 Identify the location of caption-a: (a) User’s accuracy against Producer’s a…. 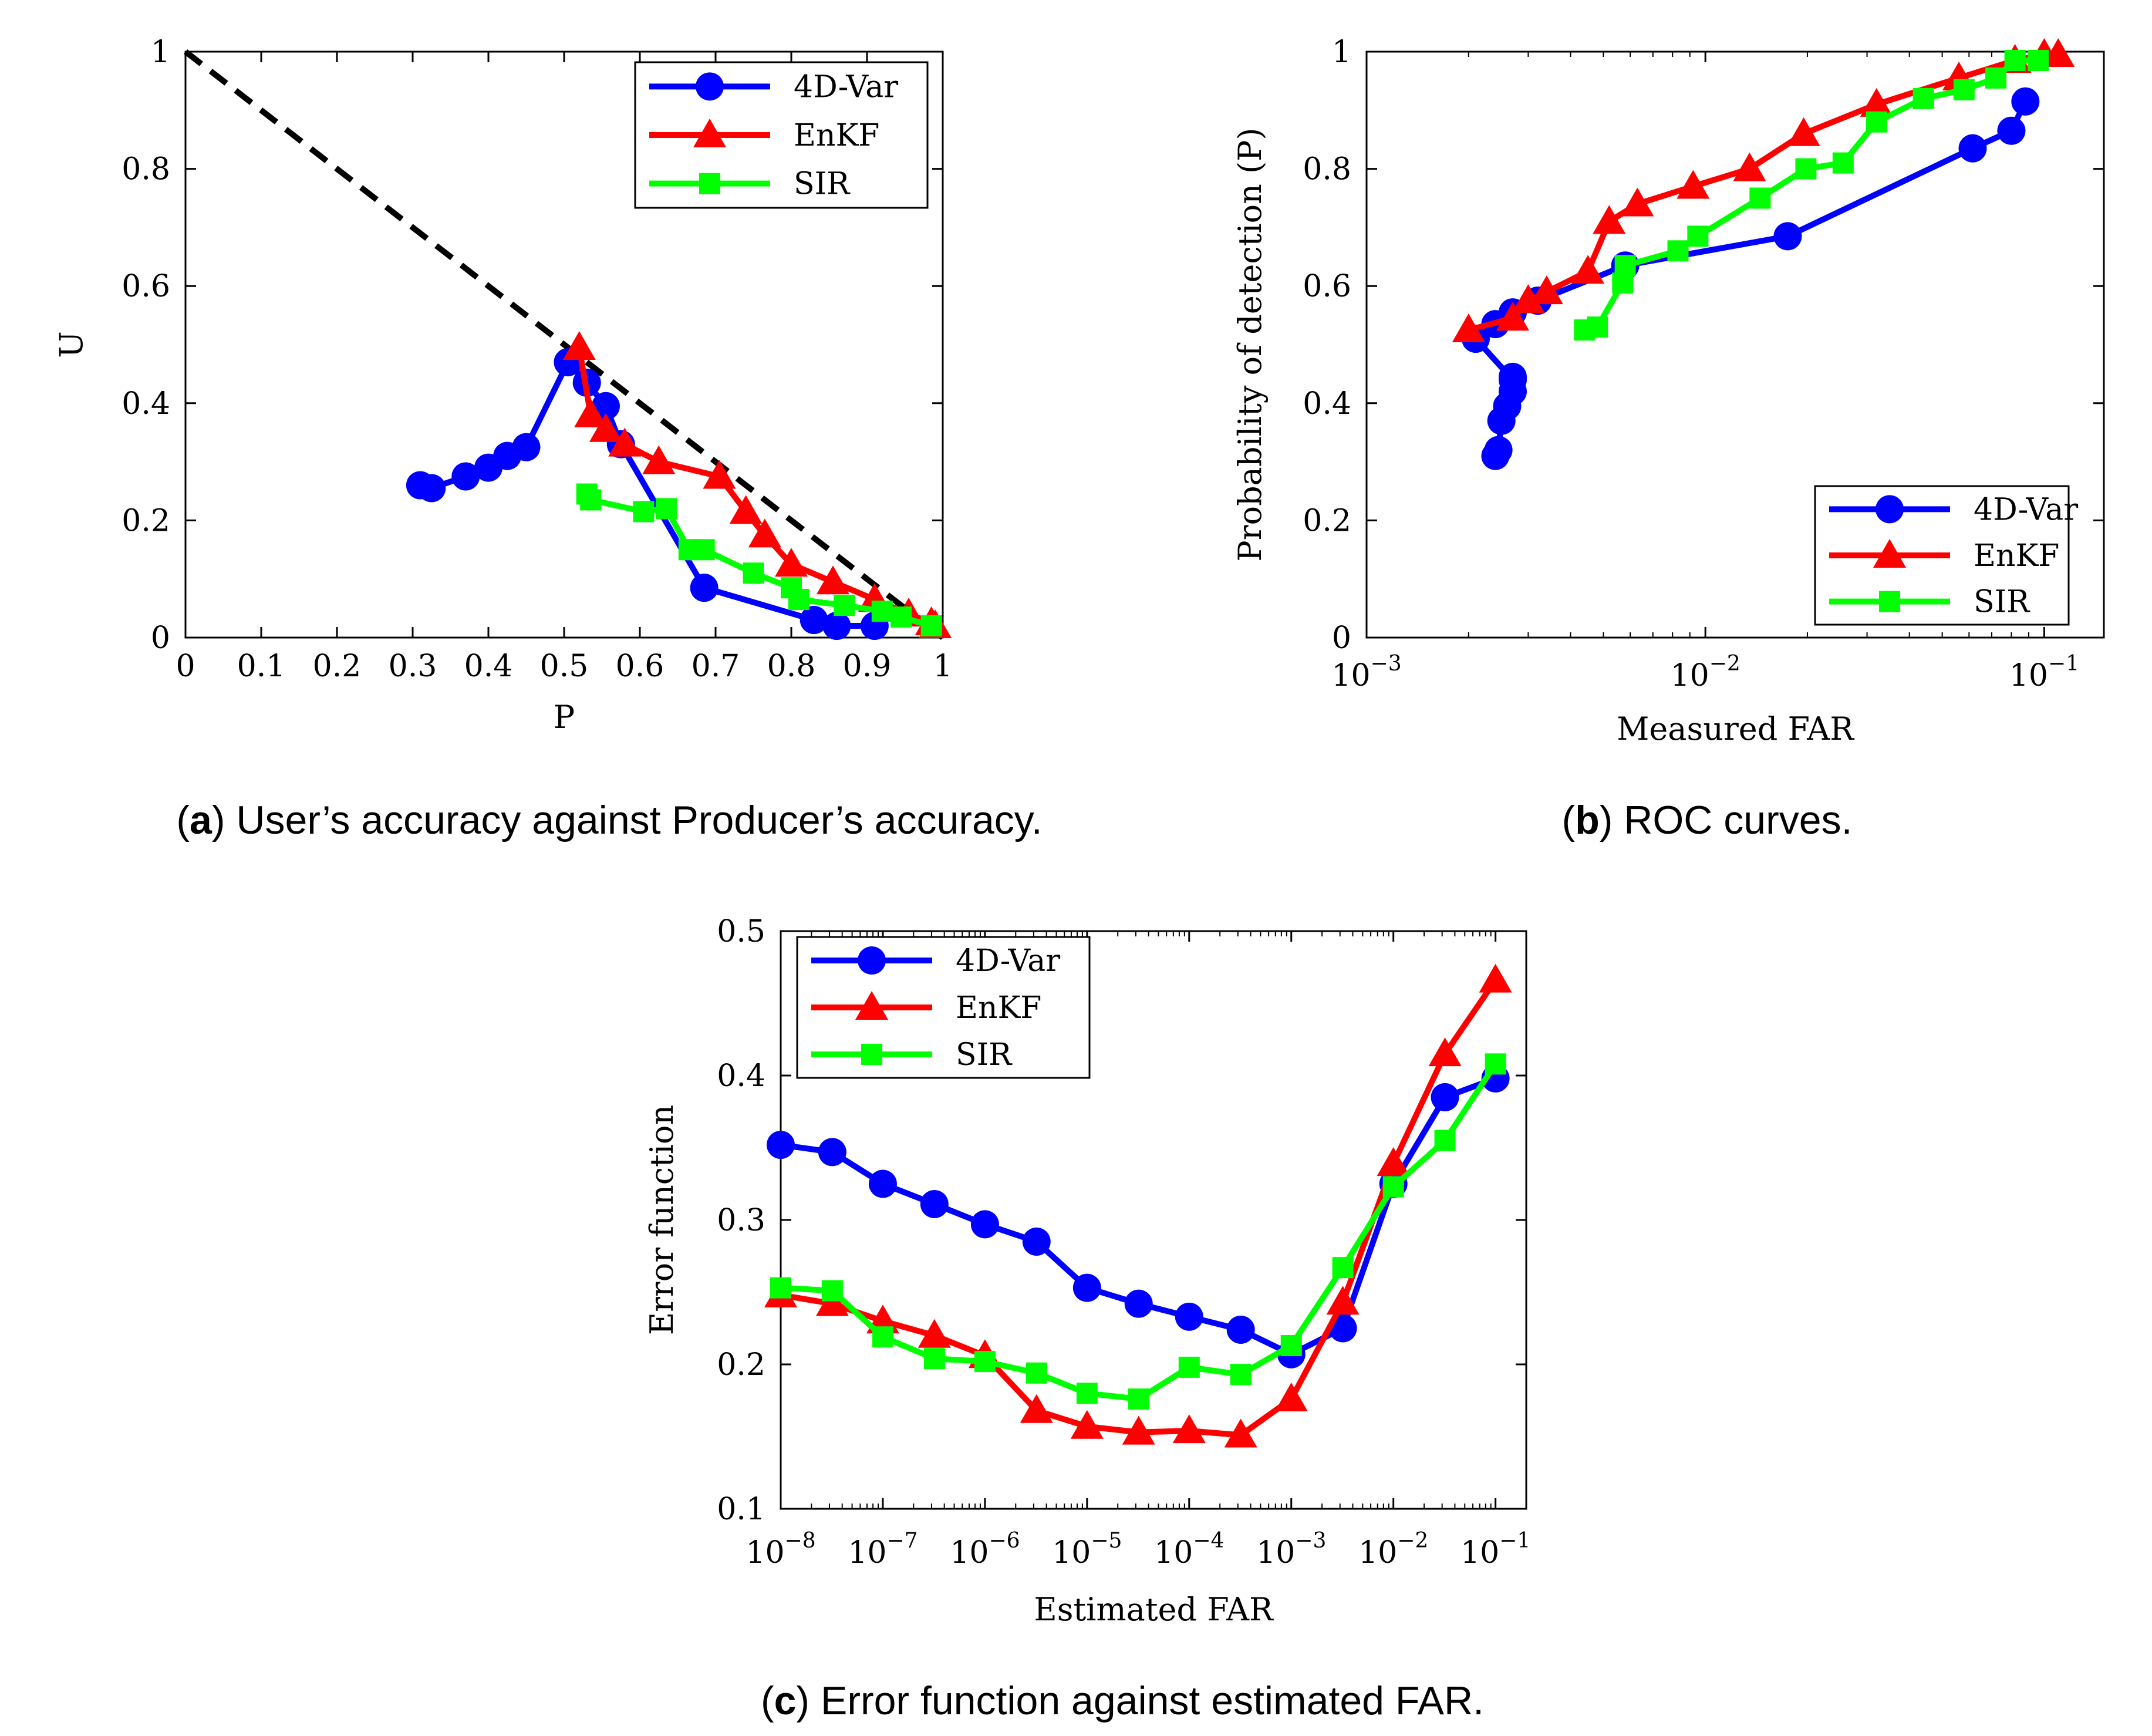
(609, 820).